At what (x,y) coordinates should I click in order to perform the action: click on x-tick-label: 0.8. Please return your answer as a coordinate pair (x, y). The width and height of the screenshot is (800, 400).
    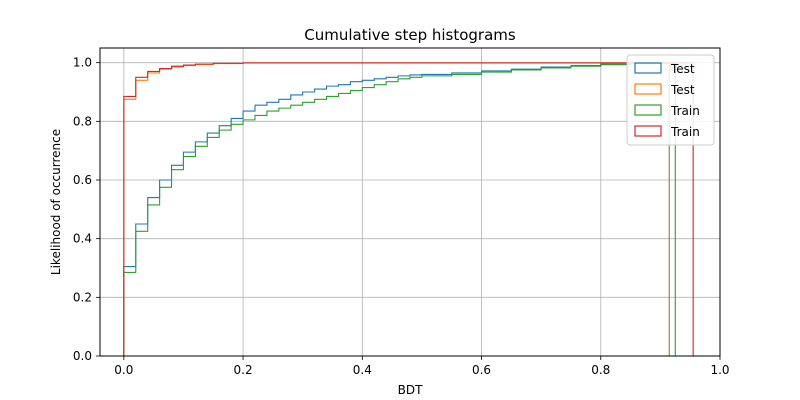
    Looking at the image, I should click on (600, 370).